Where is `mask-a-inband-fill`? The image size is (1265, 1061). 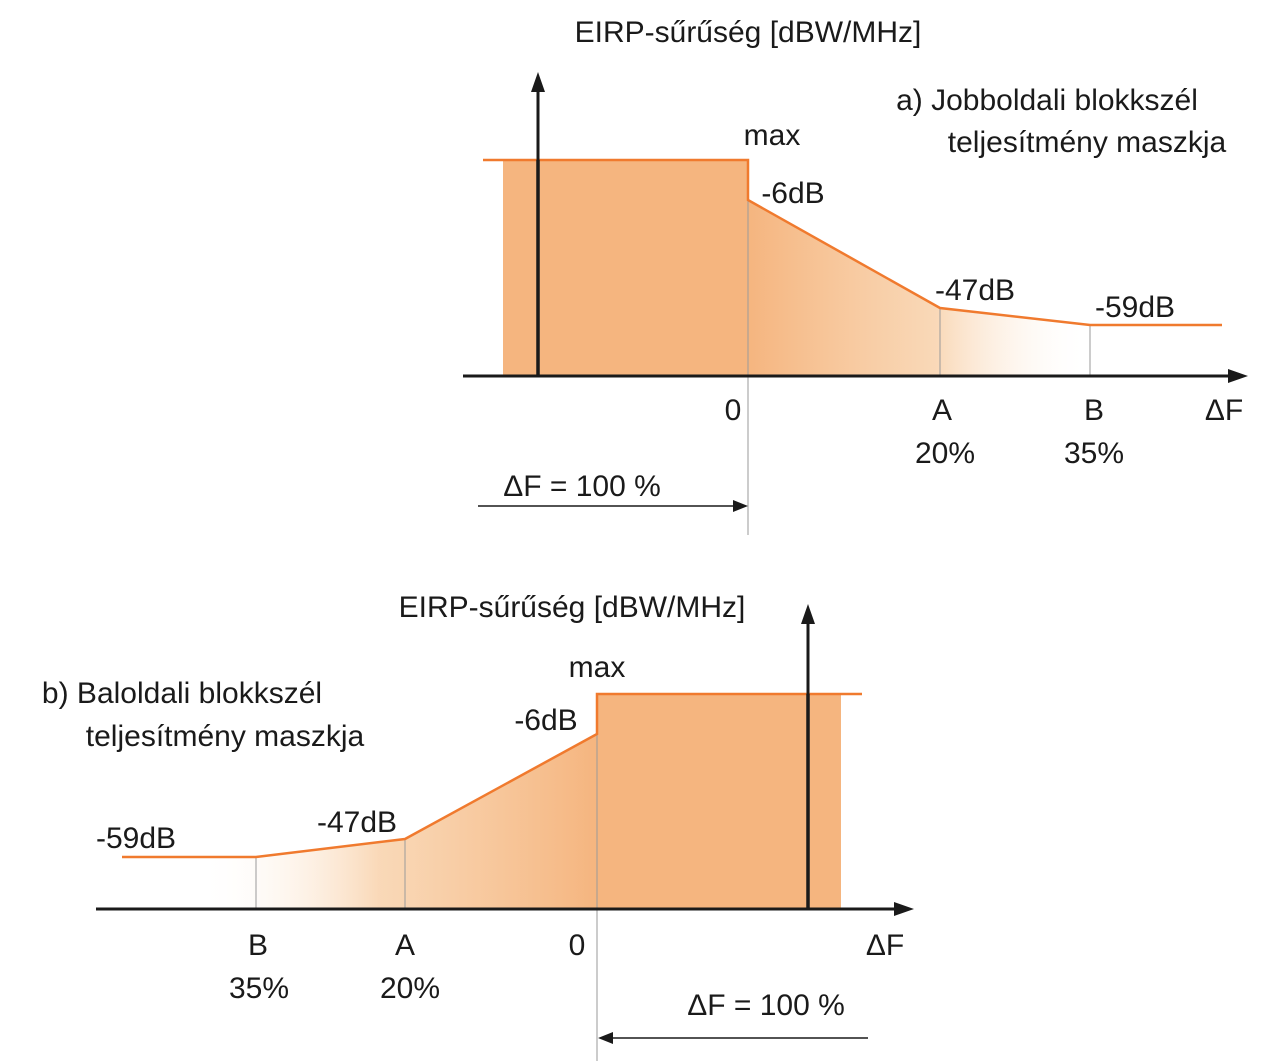 mask-a-inband-fill is located at coordinates (625, 268).